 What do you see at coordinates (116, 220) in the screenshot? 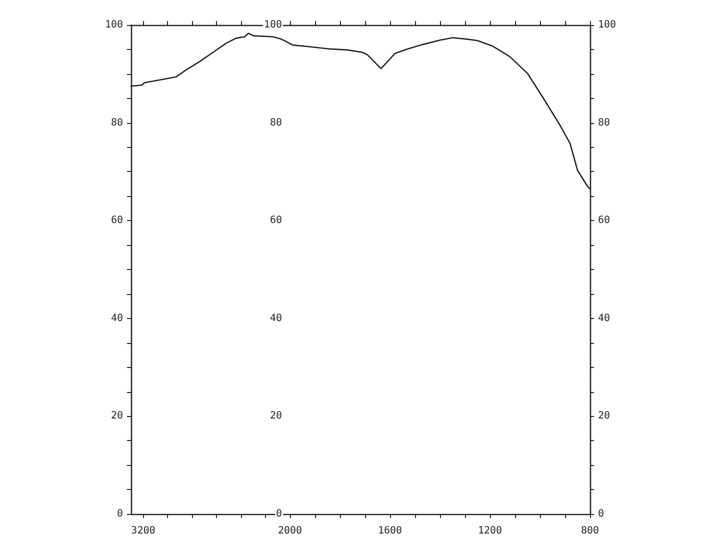
I see `y2-tick-label: 60` at bounding box center [116, 220].